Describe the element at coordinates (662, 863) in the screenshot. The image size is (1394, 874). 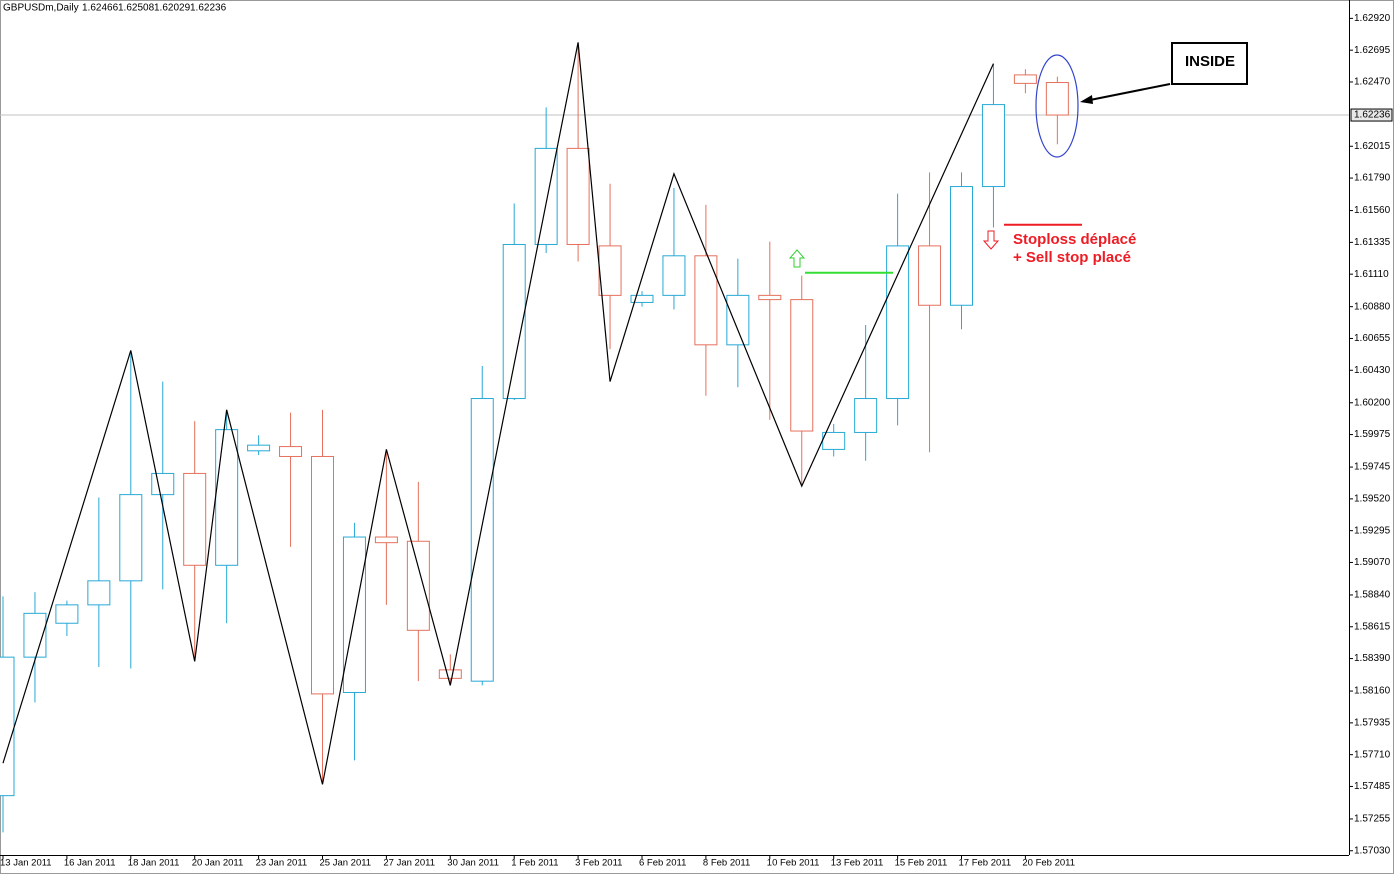
I see `x-tick-label: 6 Feb 2011` at that location.